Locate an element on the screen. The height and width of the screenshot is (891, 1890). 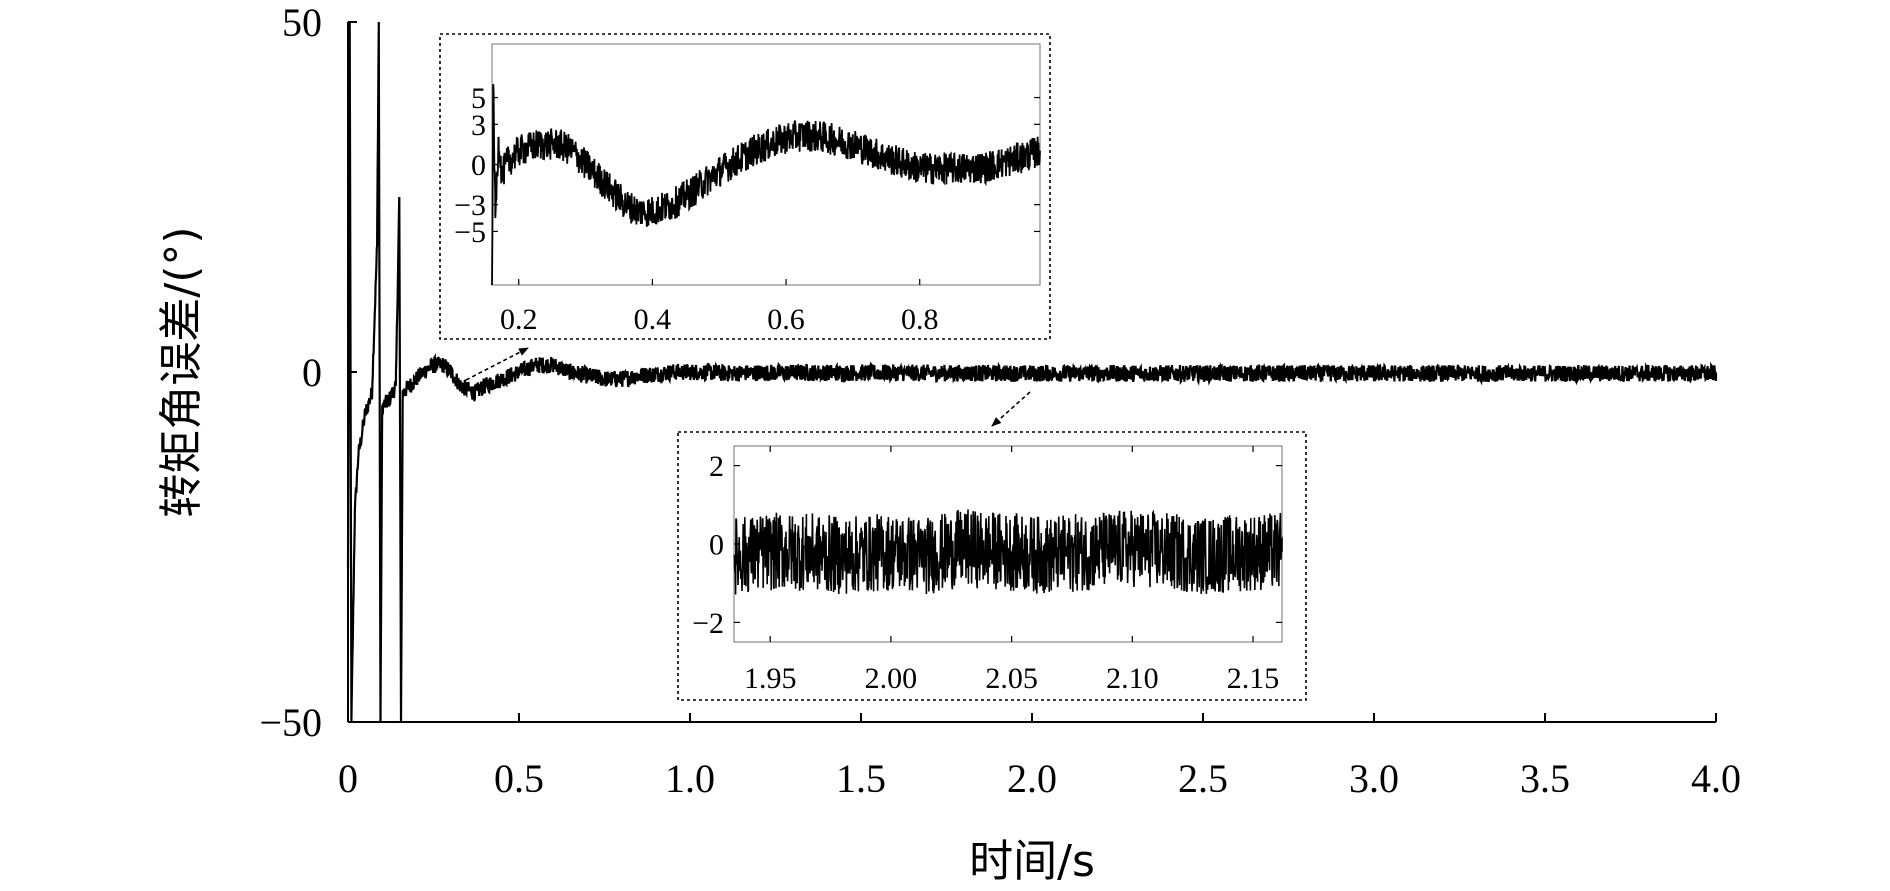
x-tick-label: 3.0 is located at coordinates (1374, 778).